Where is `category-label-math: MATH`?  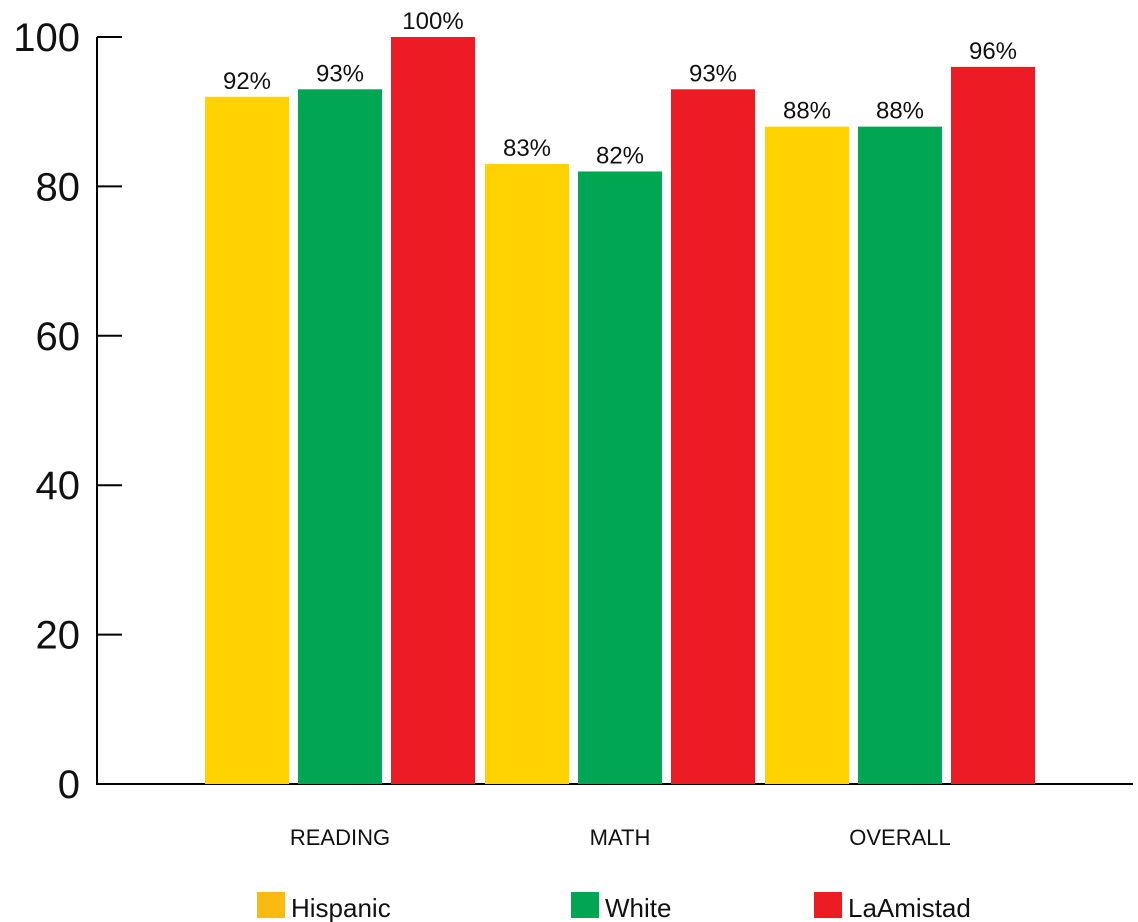 category-label-math: MATH is located at coordinates (620, 837).